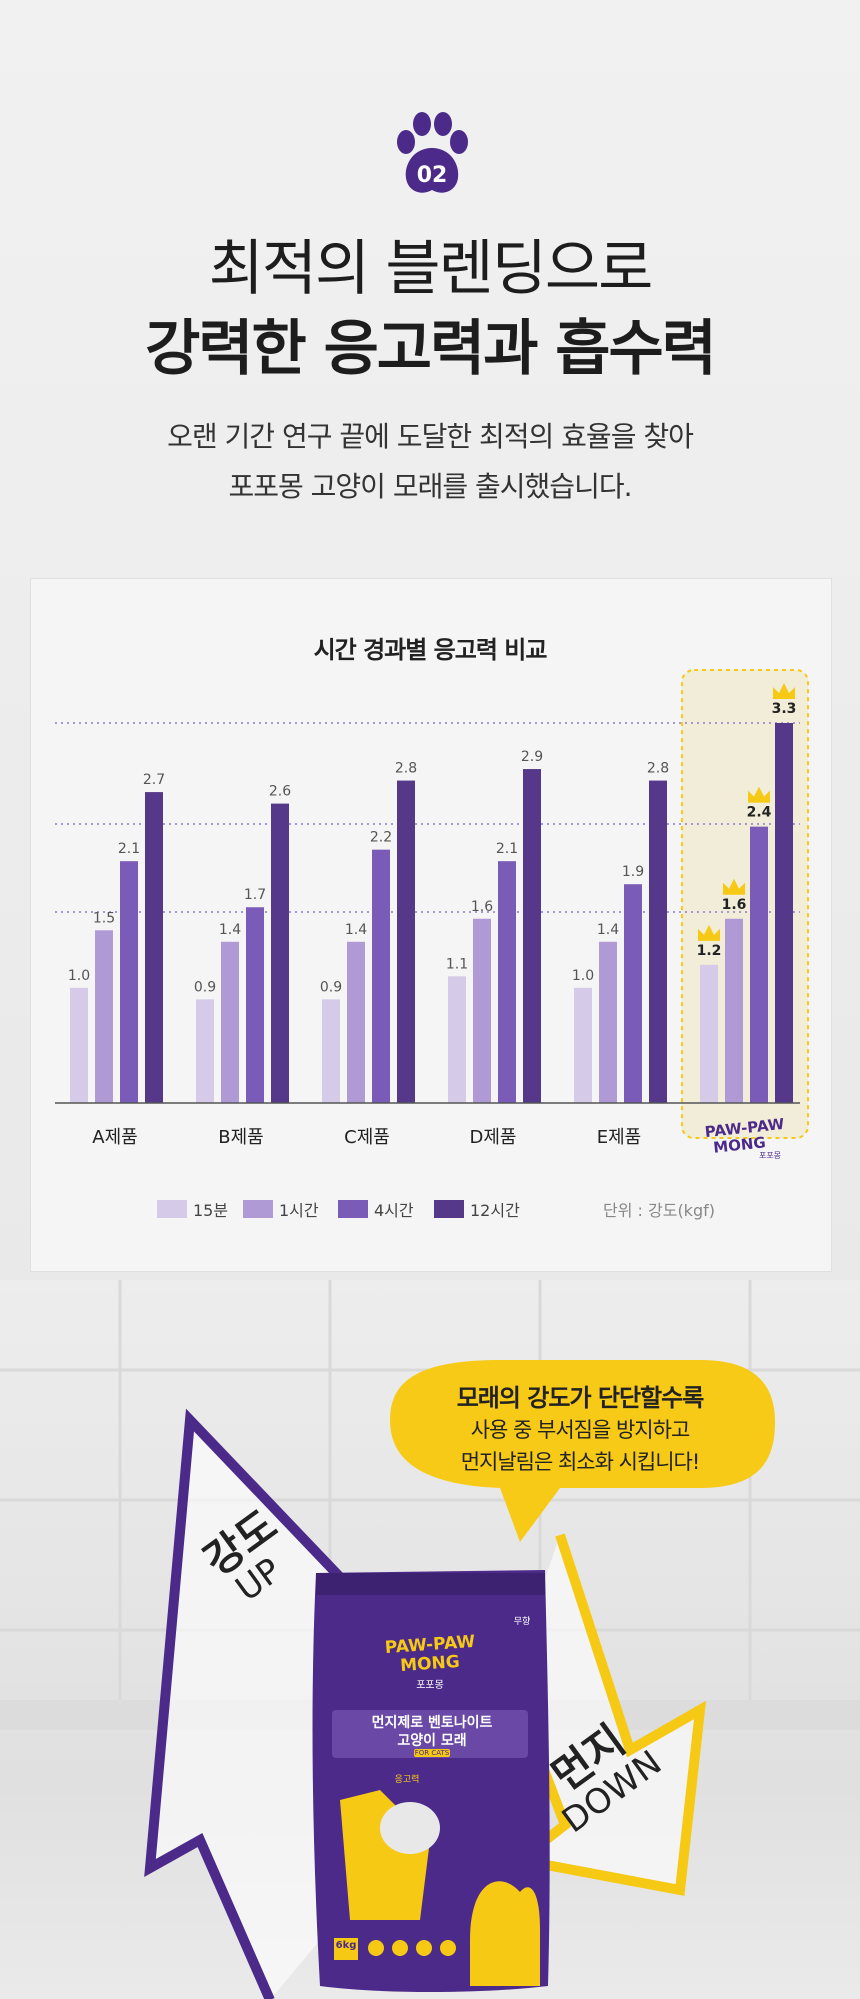 Image resolution: width=860 pixels, height=1999 pixels. Describe the element at coordinates (430, 650) in the screenshot. I see `chart-title: 시간 경과별 응고력 비교` at that location.